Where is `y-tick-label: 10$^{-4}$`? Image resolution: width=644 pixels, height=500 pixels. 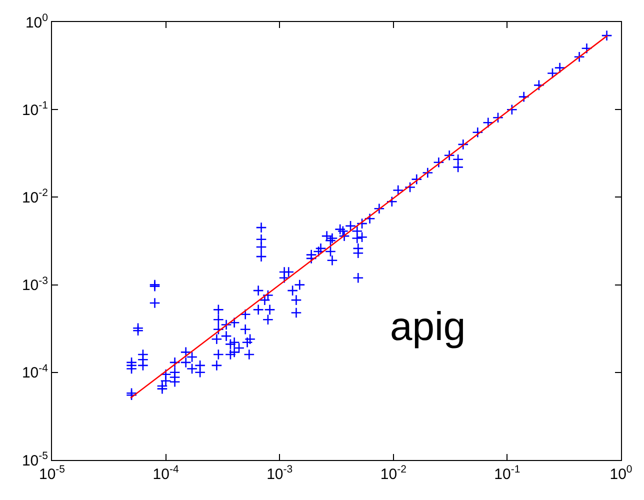
y-tick-label: 10$^{-4}$ is located at coordinates (35, 372).